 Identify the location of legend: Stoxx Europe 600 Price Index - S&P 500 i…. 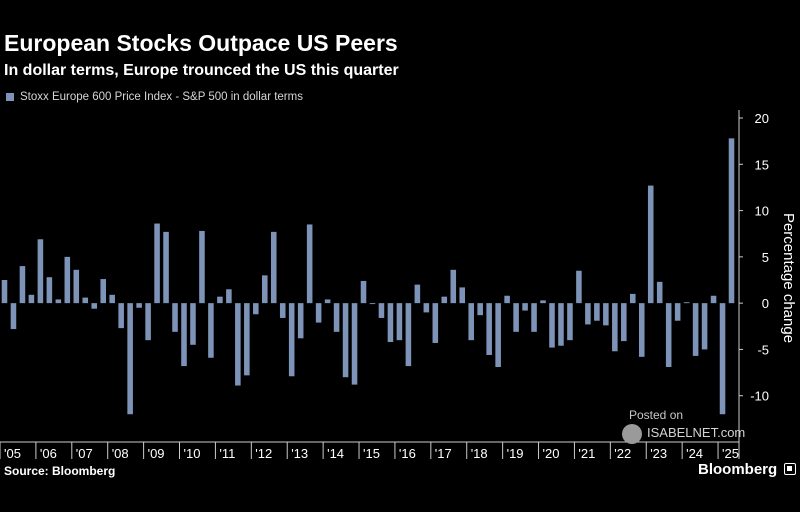
(154, 97).